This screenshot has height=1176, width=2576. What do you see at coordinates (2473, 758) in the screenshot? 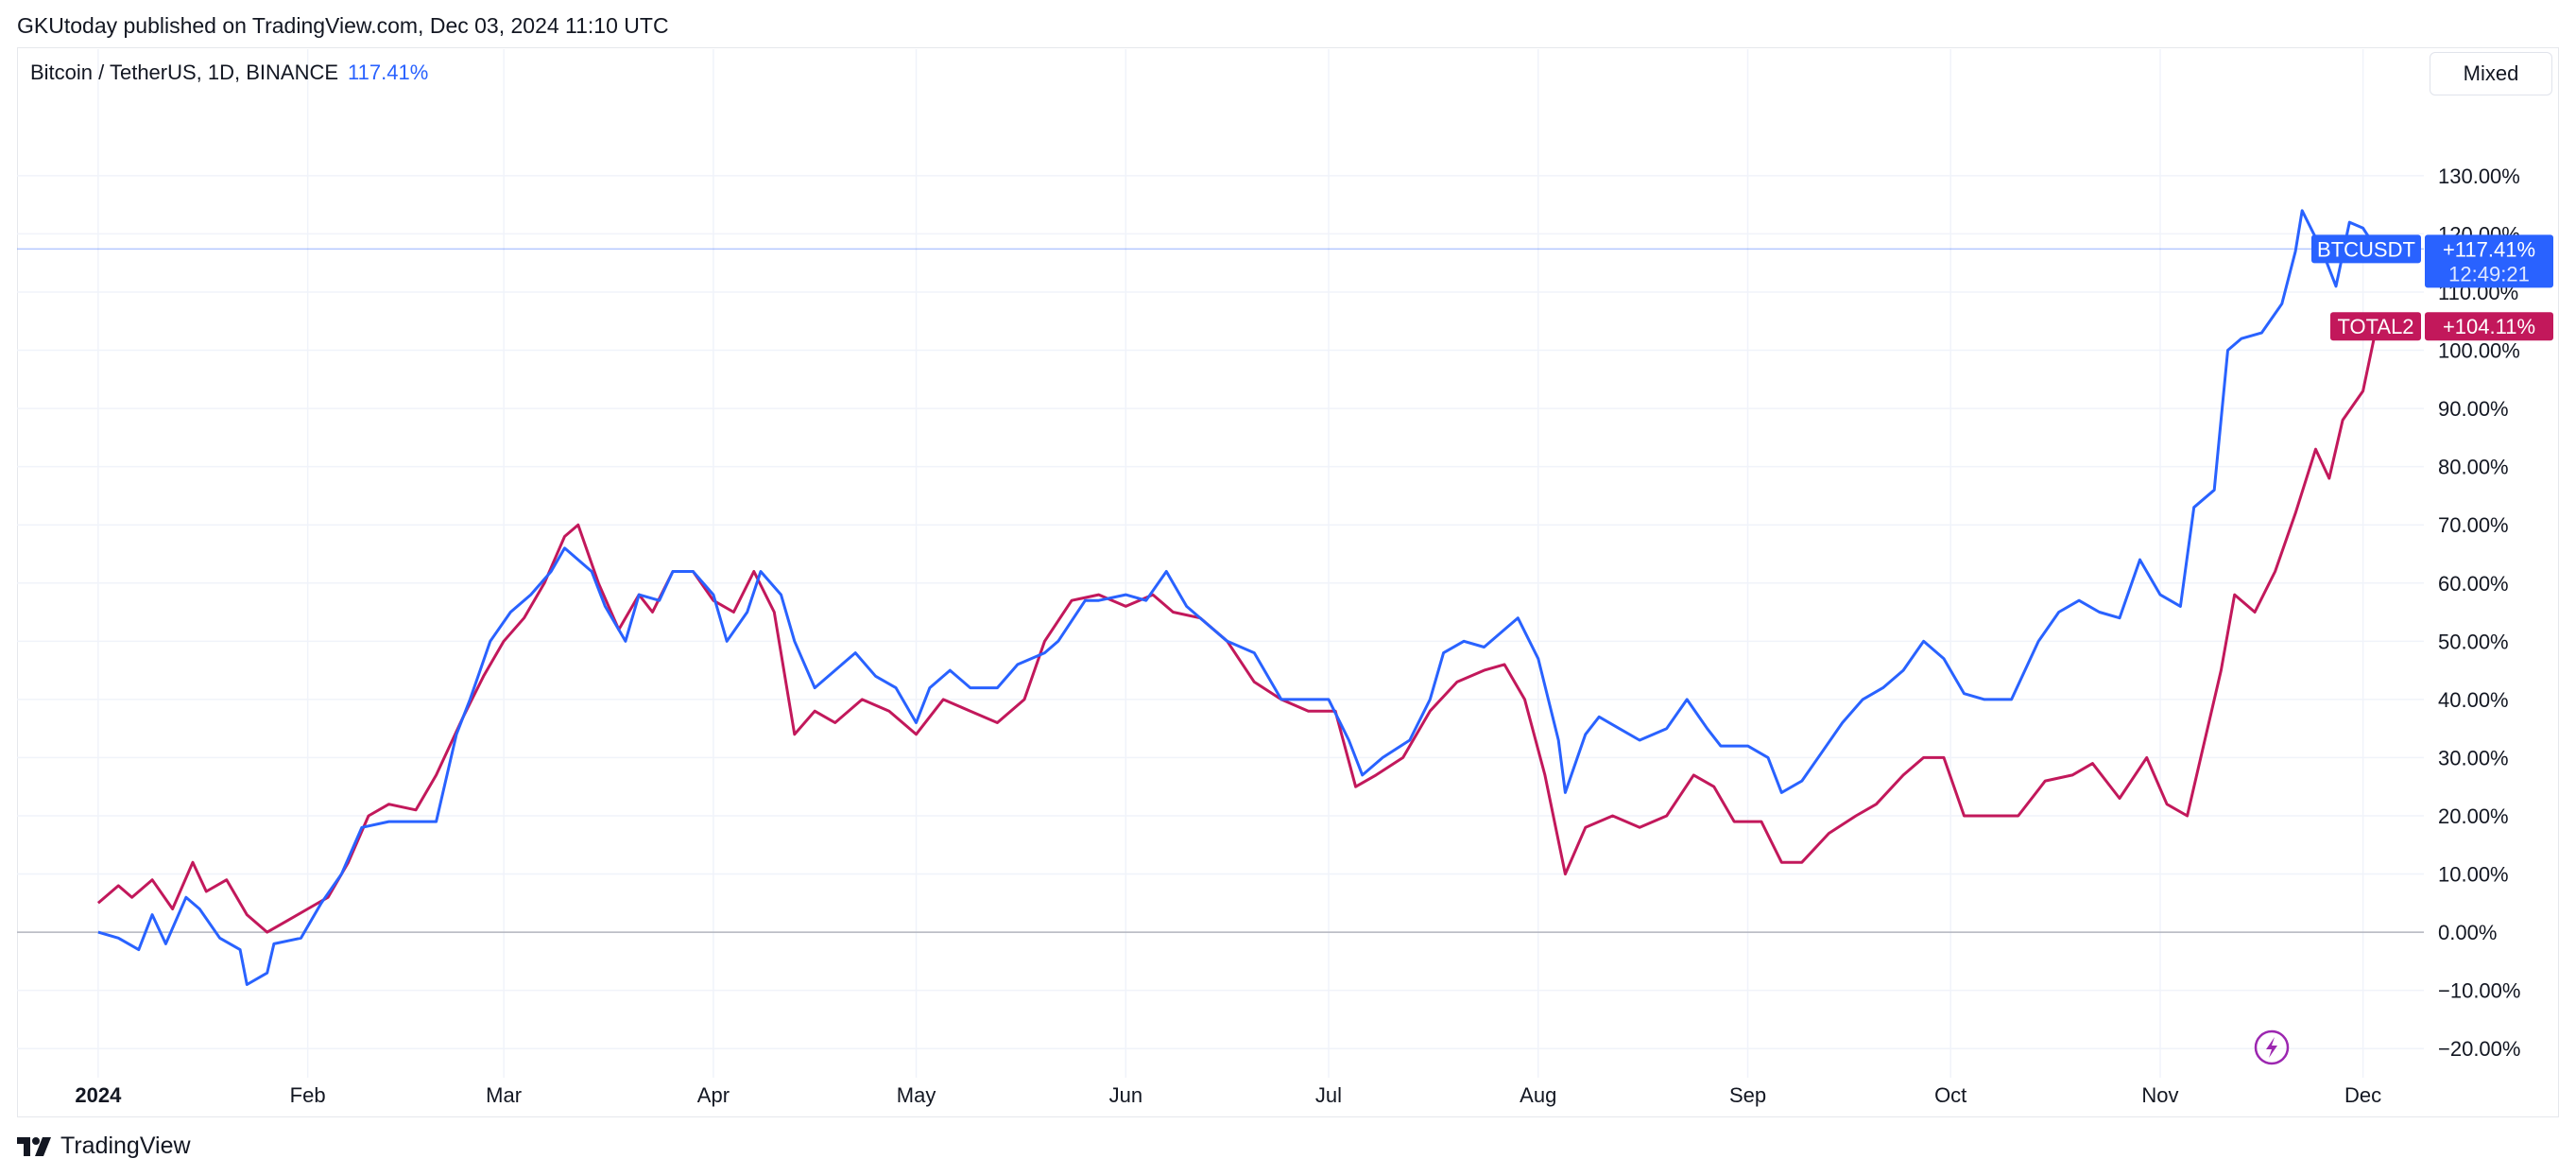
I see `y-tick-label: 30.00%` at bounding box center [2473, 758].